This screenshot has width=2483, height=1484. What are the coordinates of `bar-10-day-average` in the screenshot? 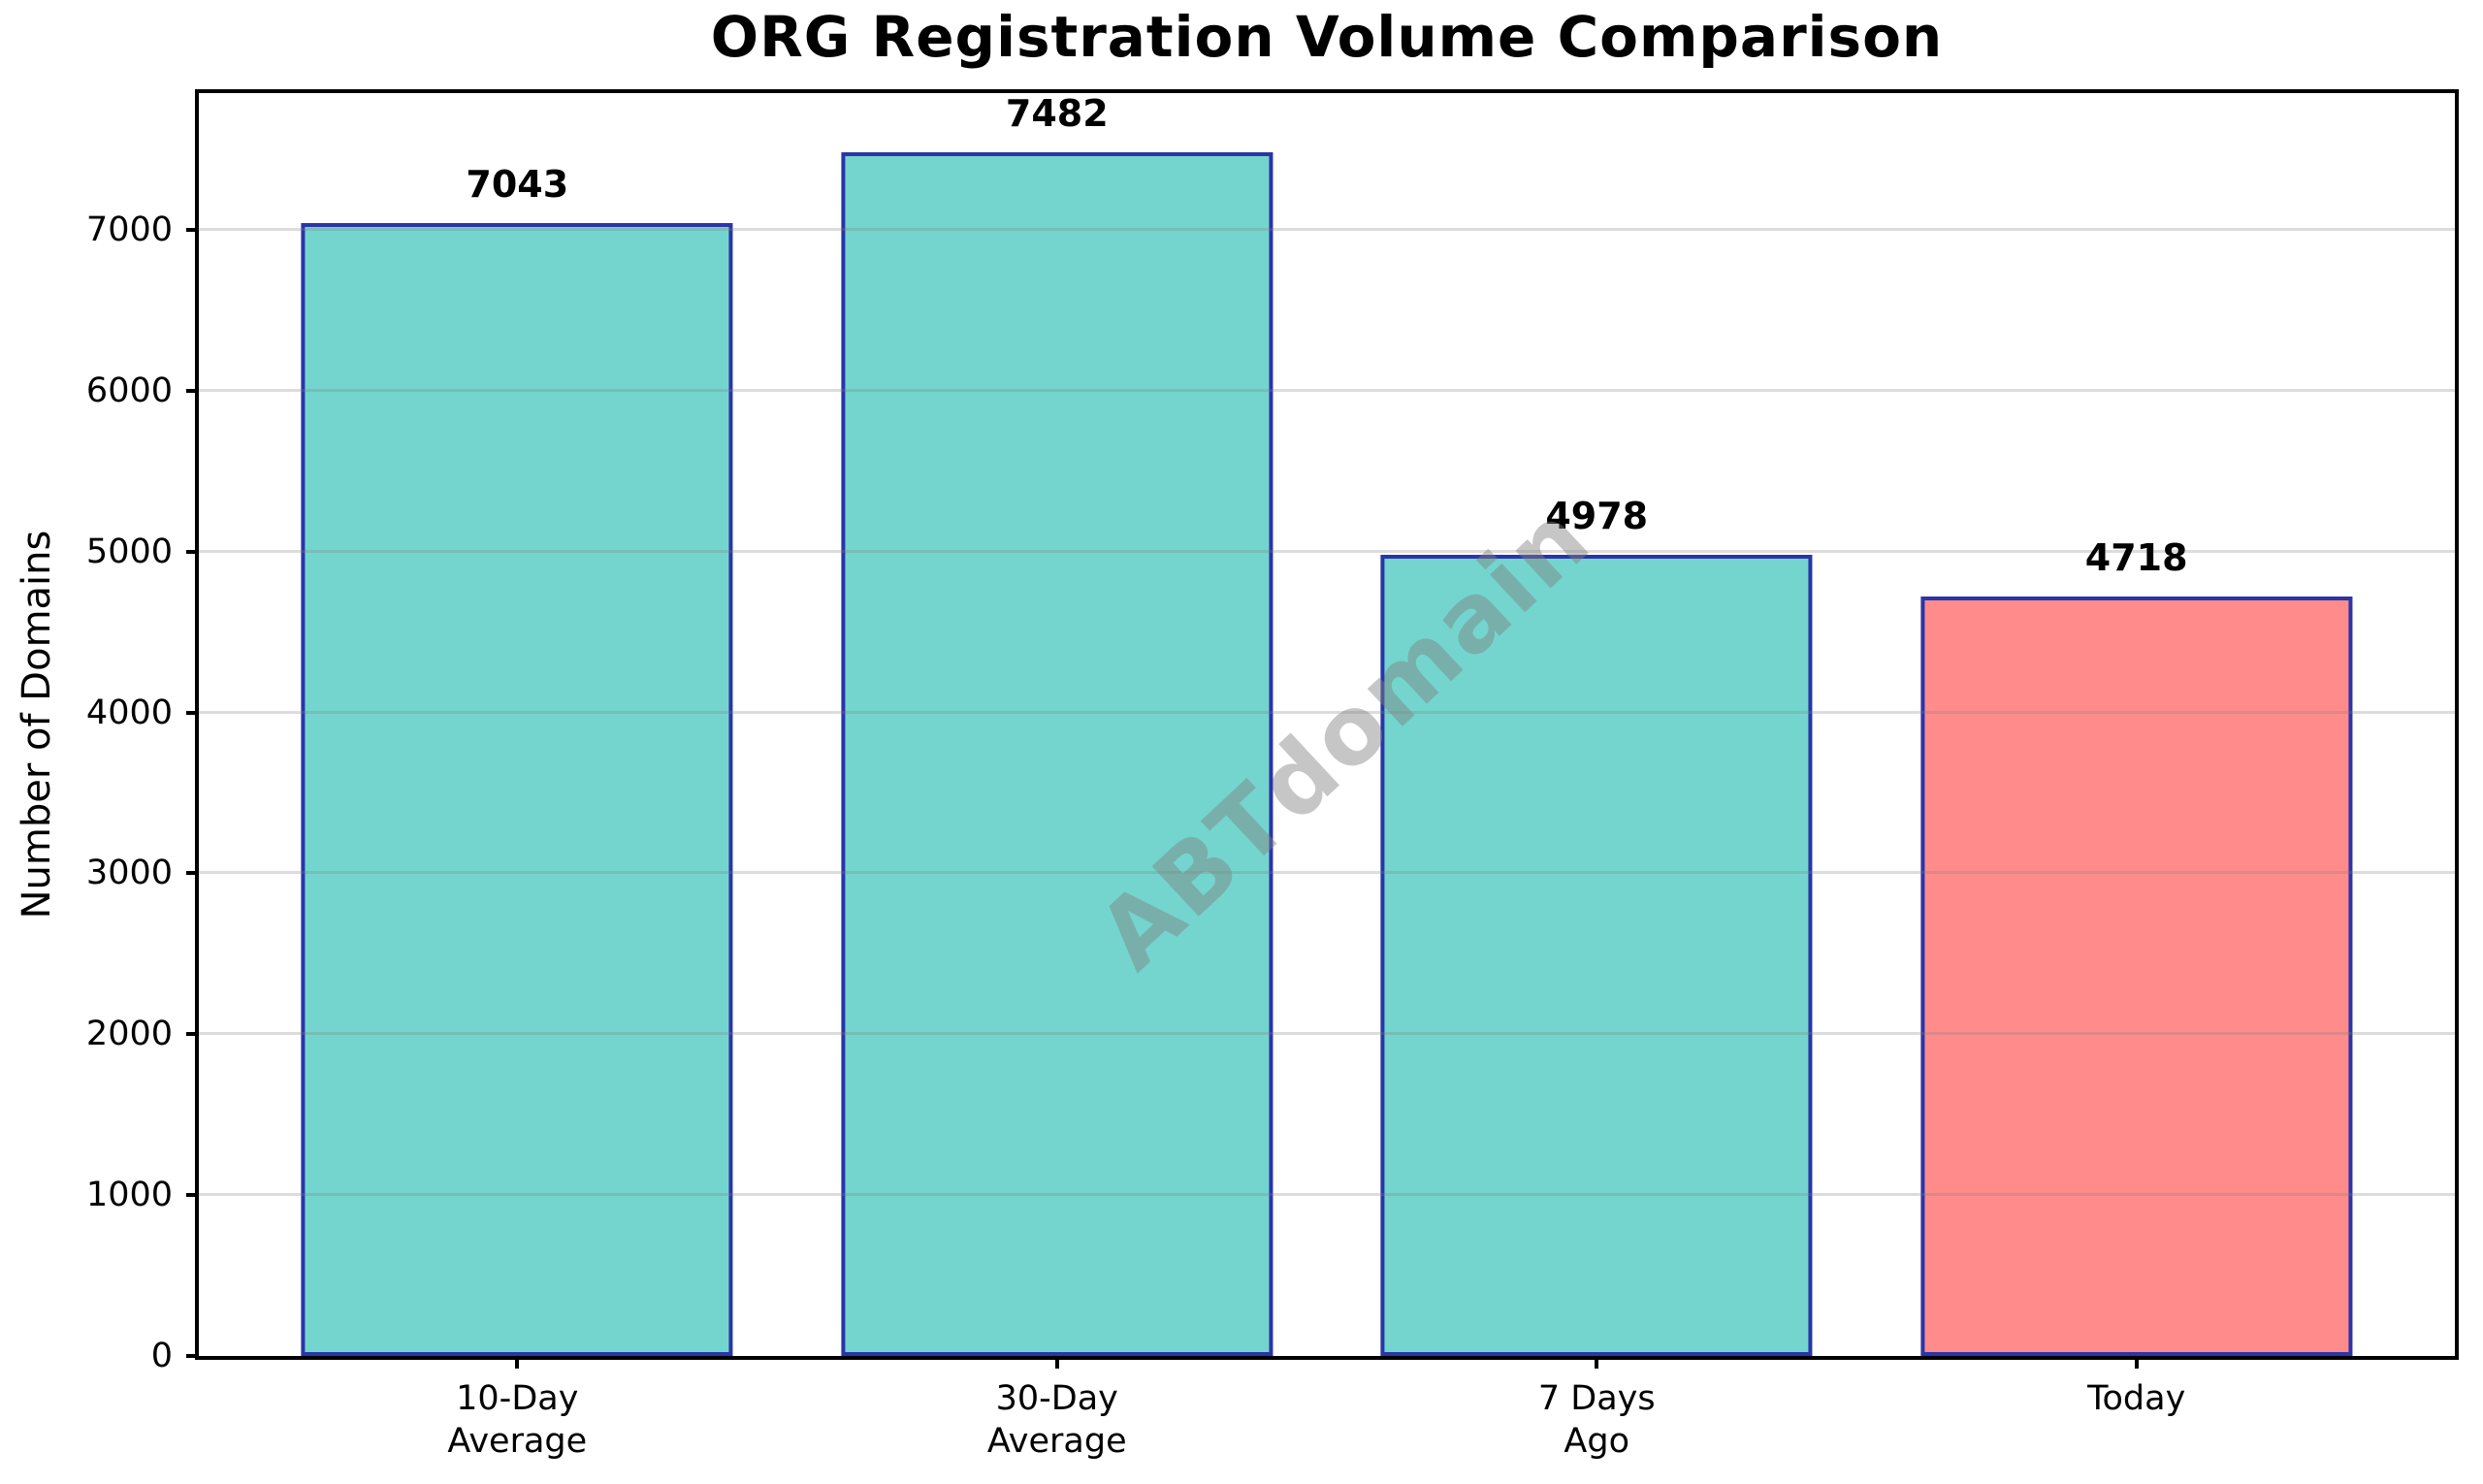 It's located at (517, 789).